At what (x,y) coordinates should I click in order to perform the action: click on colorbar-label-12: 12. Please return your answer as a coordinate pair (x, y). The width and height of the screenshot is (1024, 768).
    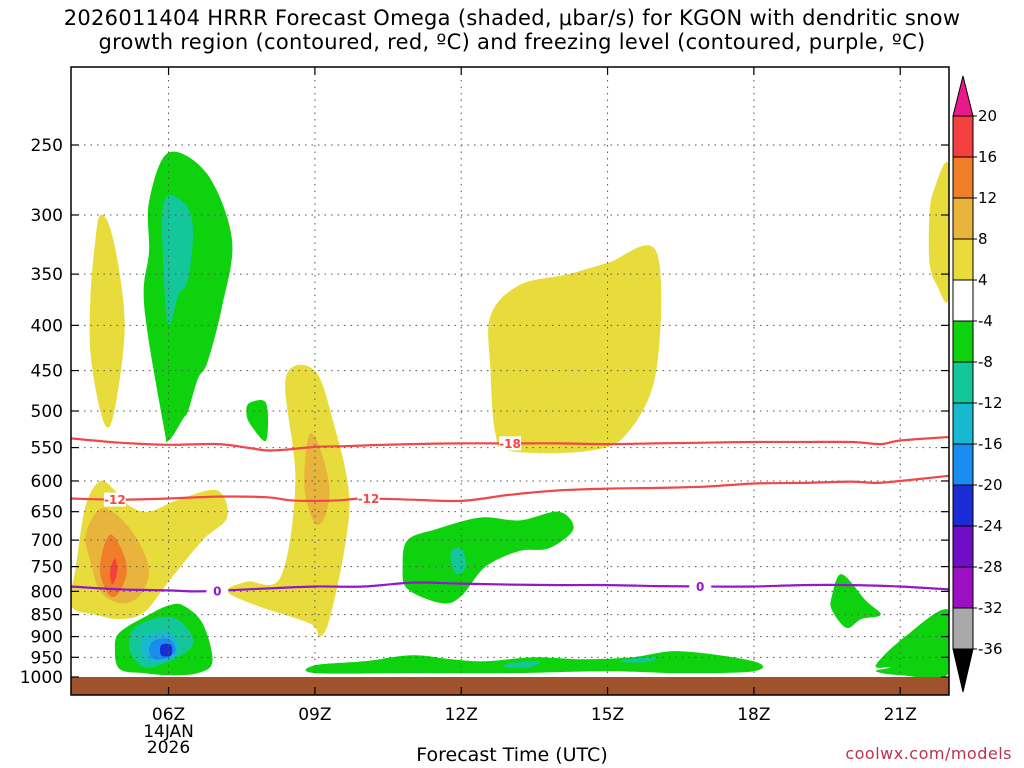
    Looking at the image, I should click on (987, 198).